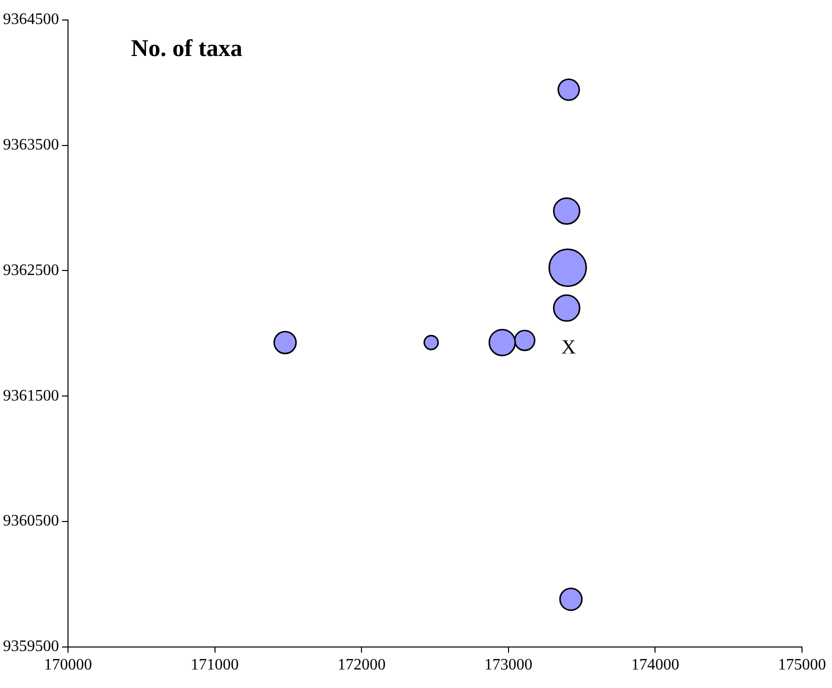 This screenshot has width=832, height=688. I want to click on x-tick-label: 171000, so click(214, 665).